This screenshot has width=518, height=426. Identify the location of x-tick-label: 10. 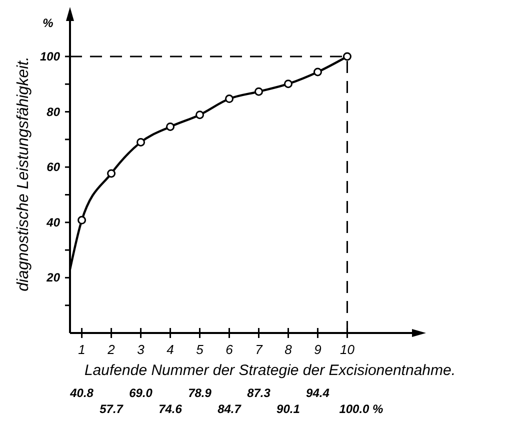
(348, 349).